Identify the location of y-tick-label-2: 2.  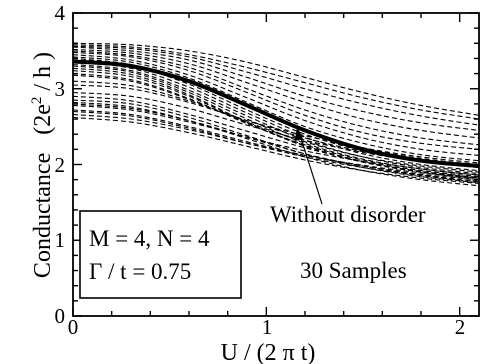
(60, 165).